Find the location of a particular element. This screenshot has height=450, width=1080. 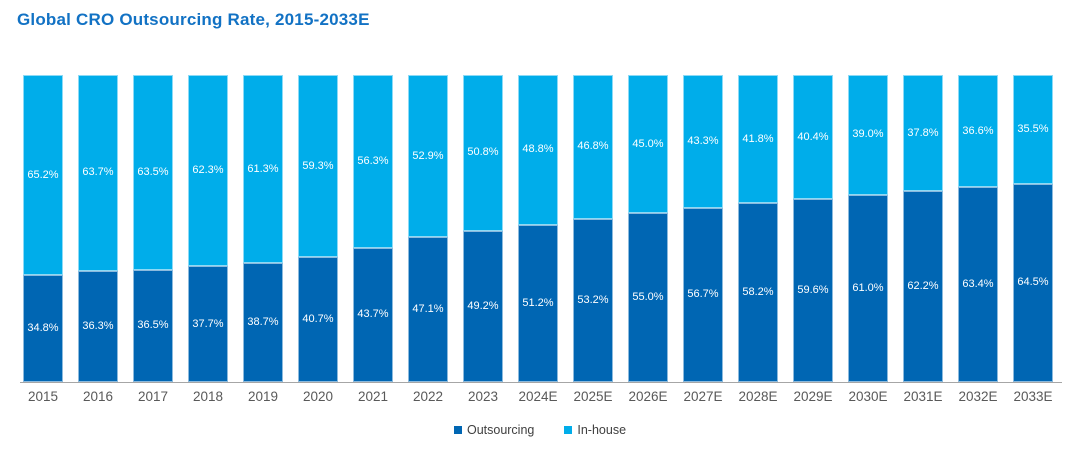

bar-group-2018: 62.3% 37.7% is located at coordinates (208, 228).